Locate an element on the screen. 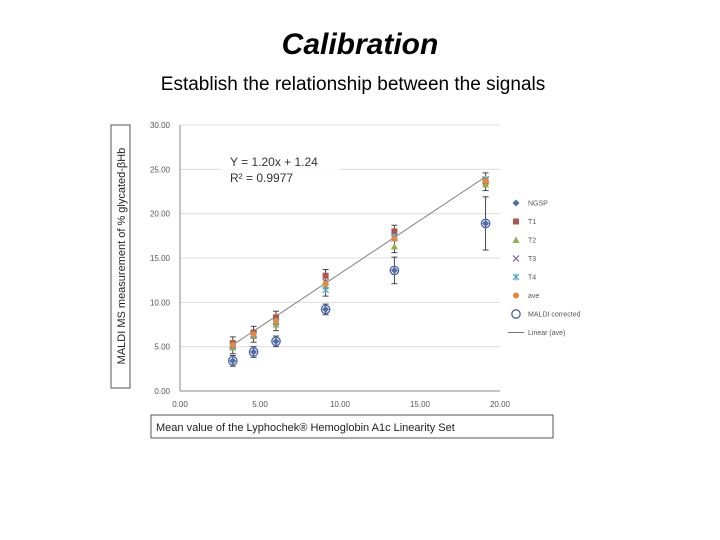 The height and width of the screenshot is (540, 720). error-bars is located at coordinates (359, 269).